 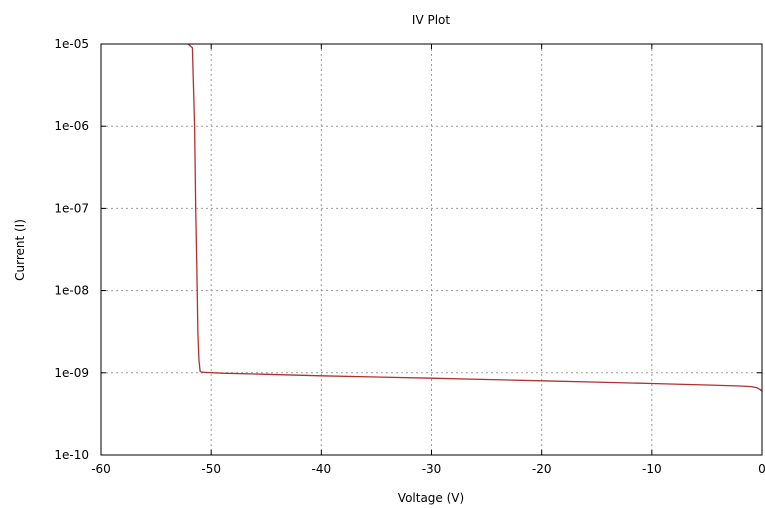 I want to click on x-axis-label: Voltage (V), so click(x=431, y=498).